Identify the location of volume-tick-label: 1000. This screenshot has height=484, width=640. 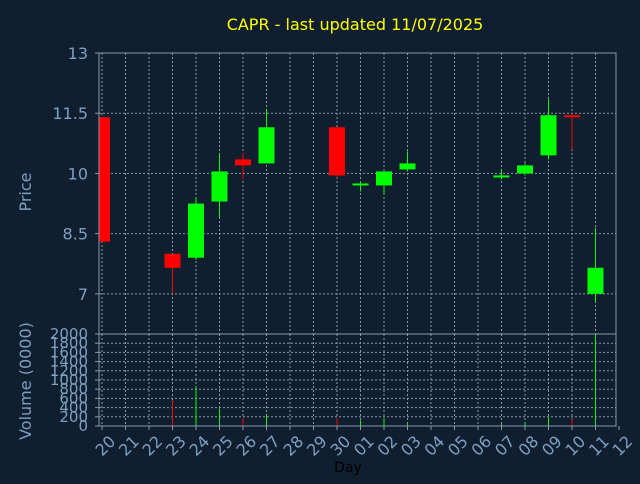
(69, 380).